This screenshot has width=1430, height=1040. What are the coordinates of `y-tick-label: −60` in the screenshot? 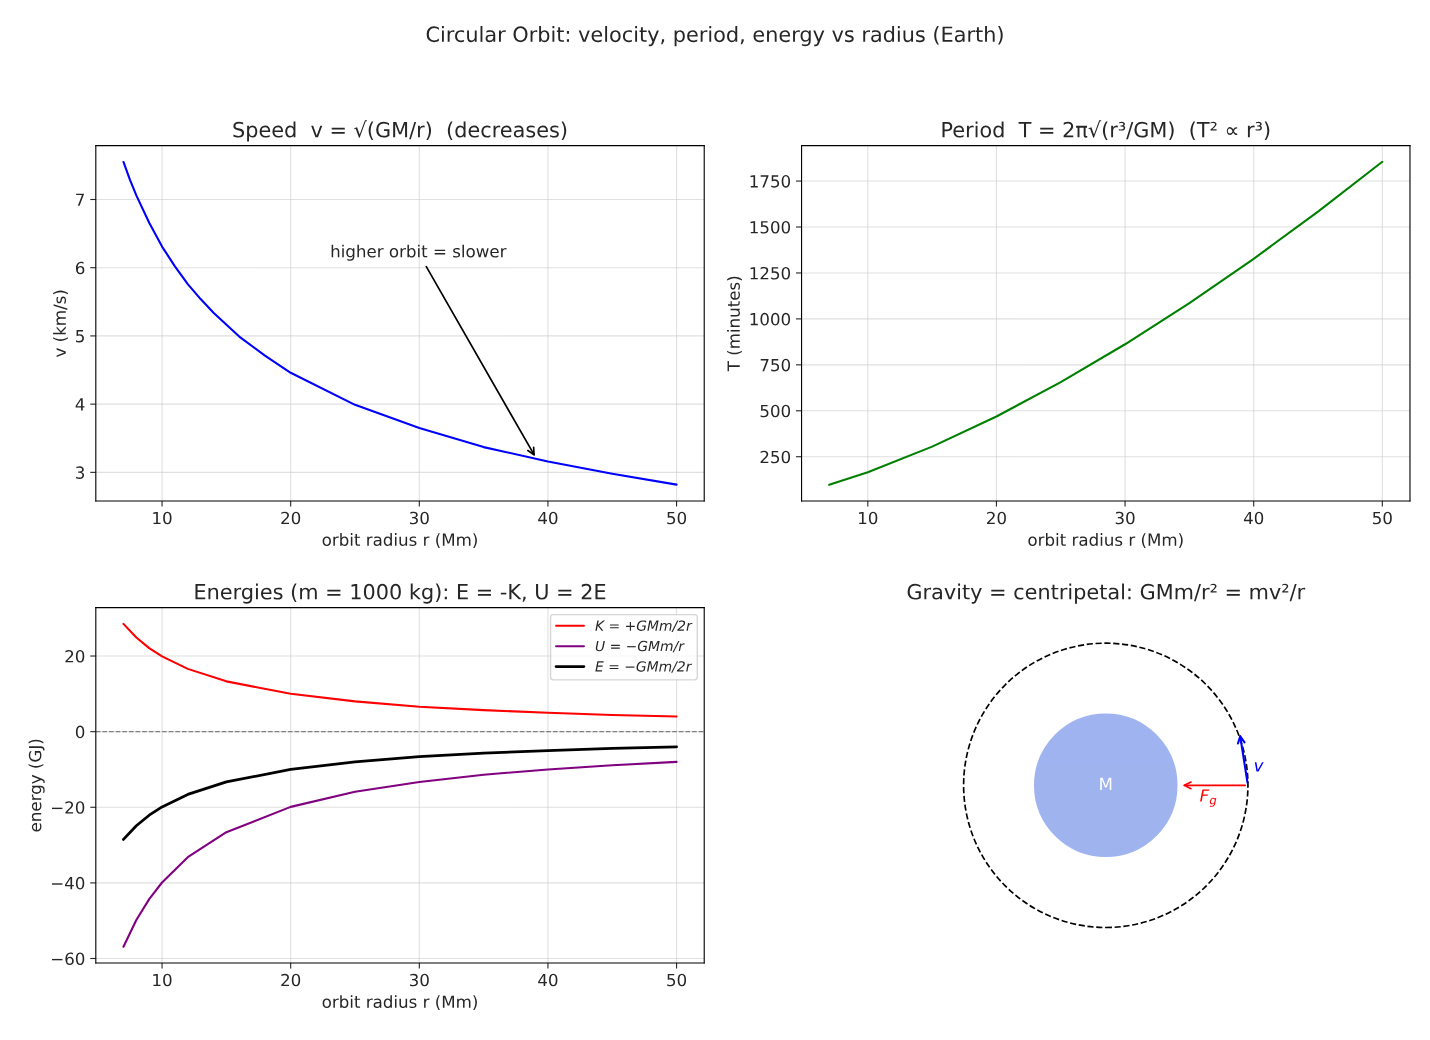 It's located at (68, 959).